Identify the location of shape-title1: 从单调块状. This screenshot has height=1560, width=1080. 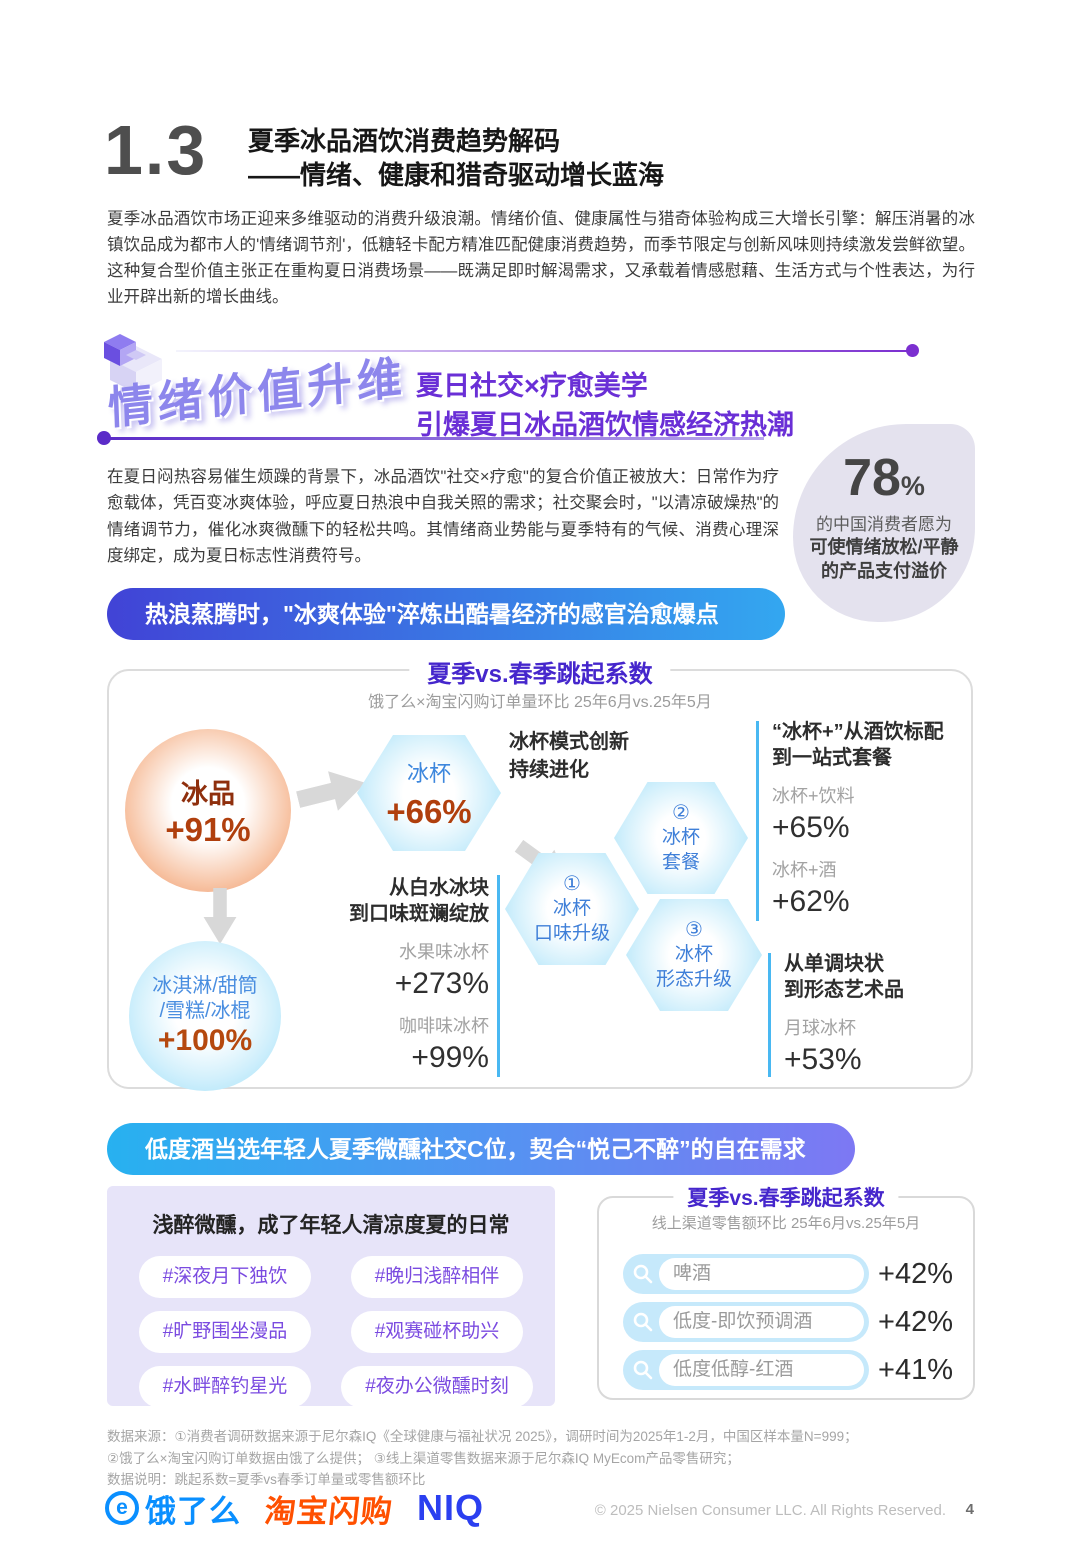
(834, 964).